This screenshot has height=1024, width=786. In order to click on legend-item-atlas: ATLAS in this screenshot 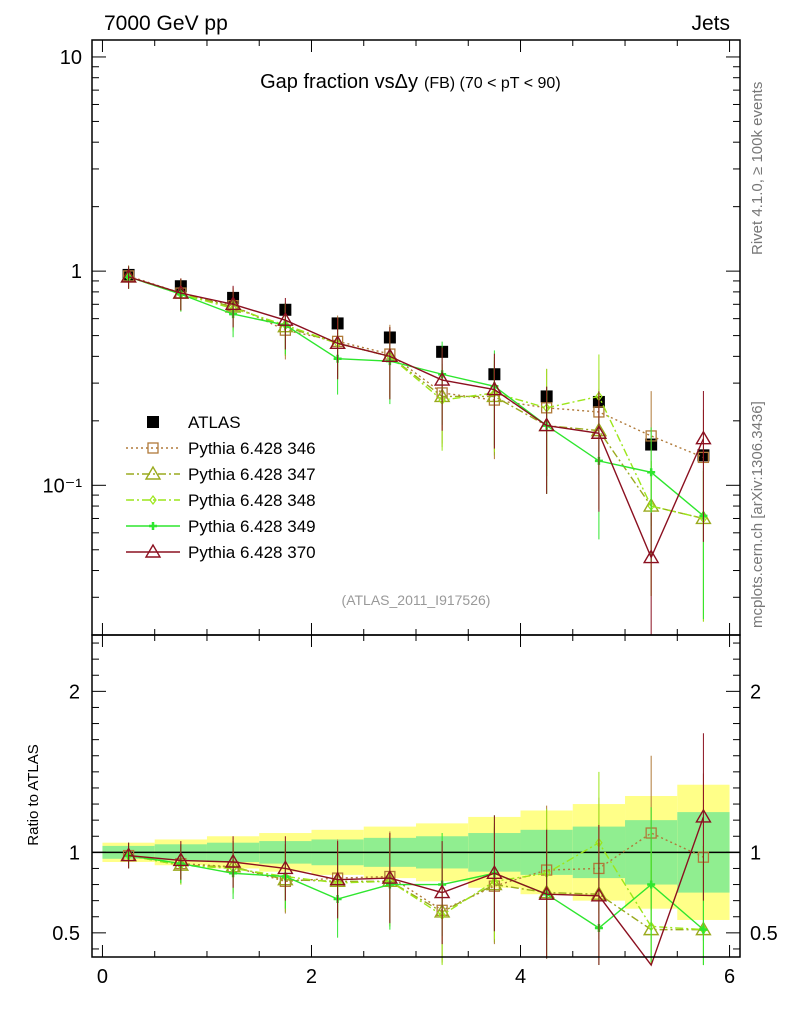, I will do `click(194, 422)`.